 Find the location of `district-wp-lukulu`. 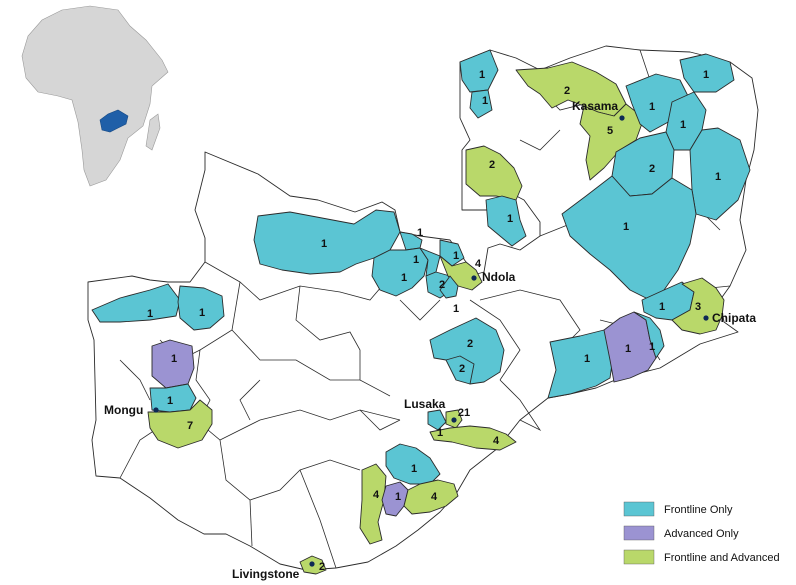

district-wp-lukulu is located at coordinates (201, 308).